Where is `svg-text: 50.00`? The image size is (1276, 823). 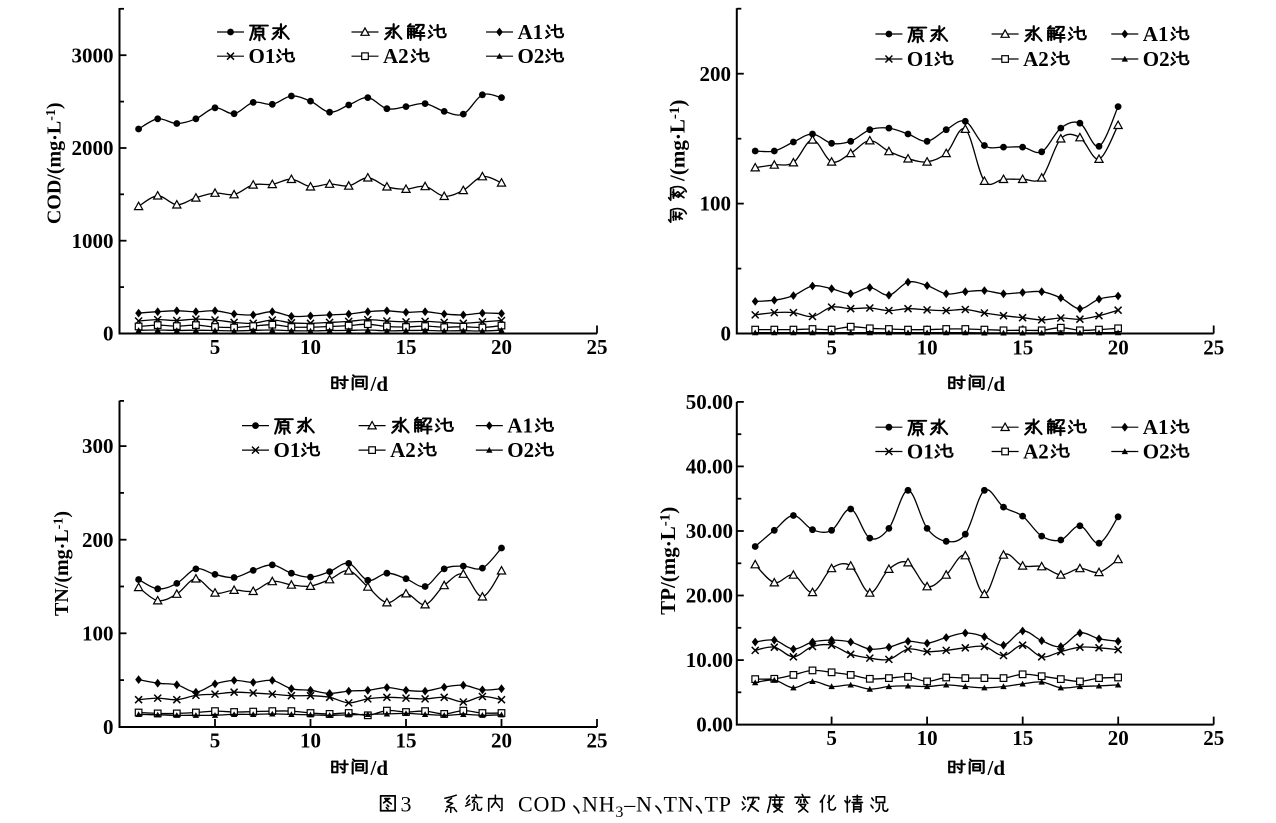
svg-text: 50.00 is located at coordinates (709, 402).